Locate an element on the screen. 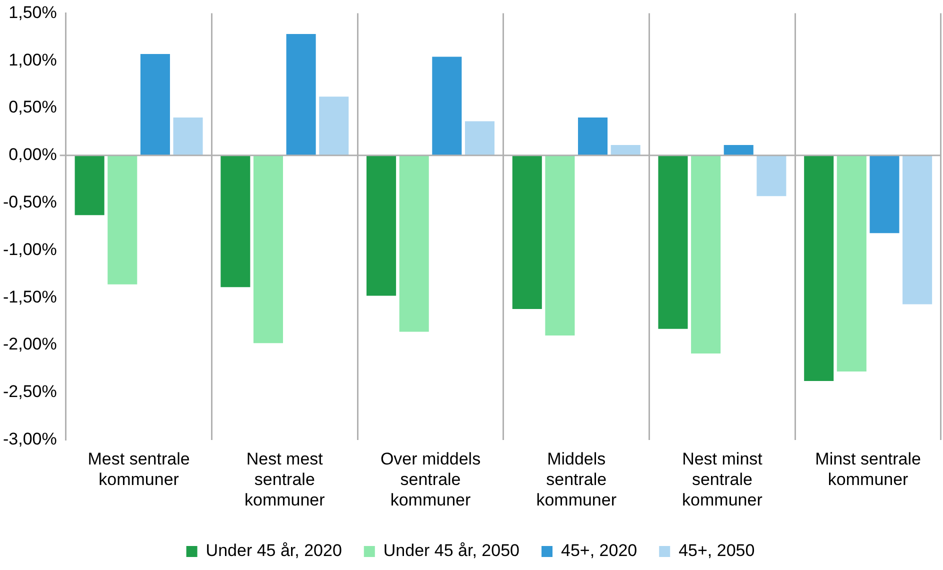 The width and height of the screenshot is (943, 570). legend-label: Under 45 år, 2050 is located at coordinates (451, 550).